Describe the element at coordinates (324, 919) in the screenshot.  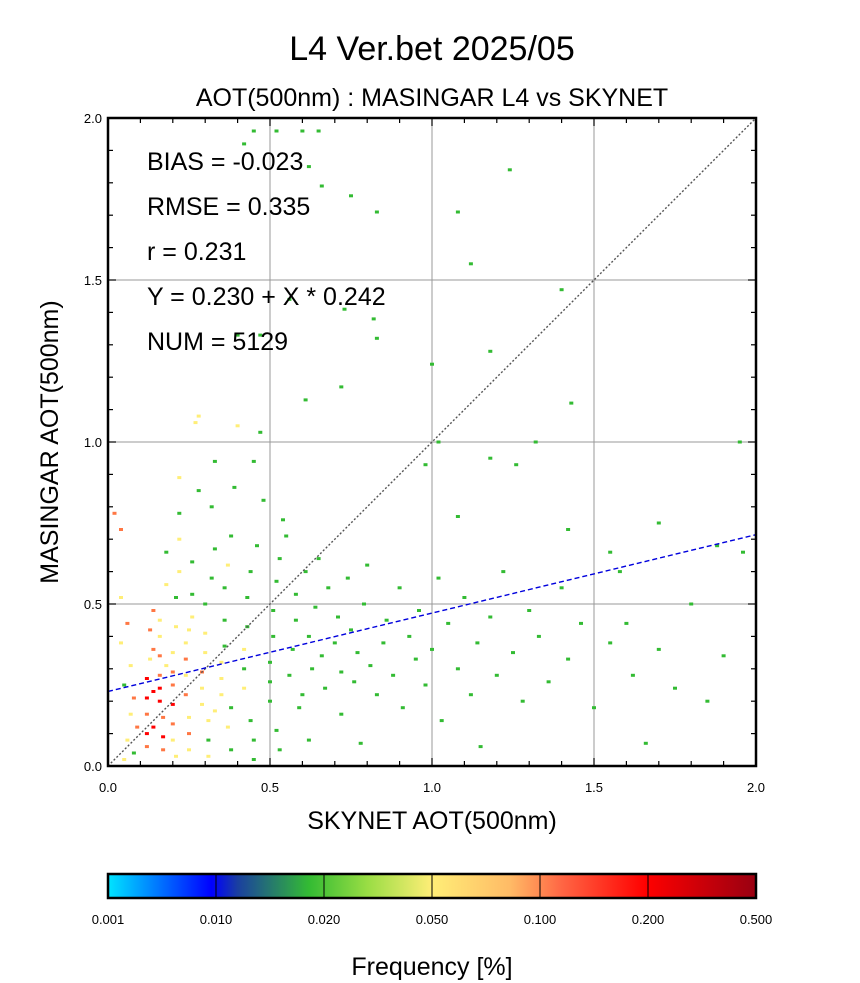
I see `colorbar-tick-label: 0.020` at that location.